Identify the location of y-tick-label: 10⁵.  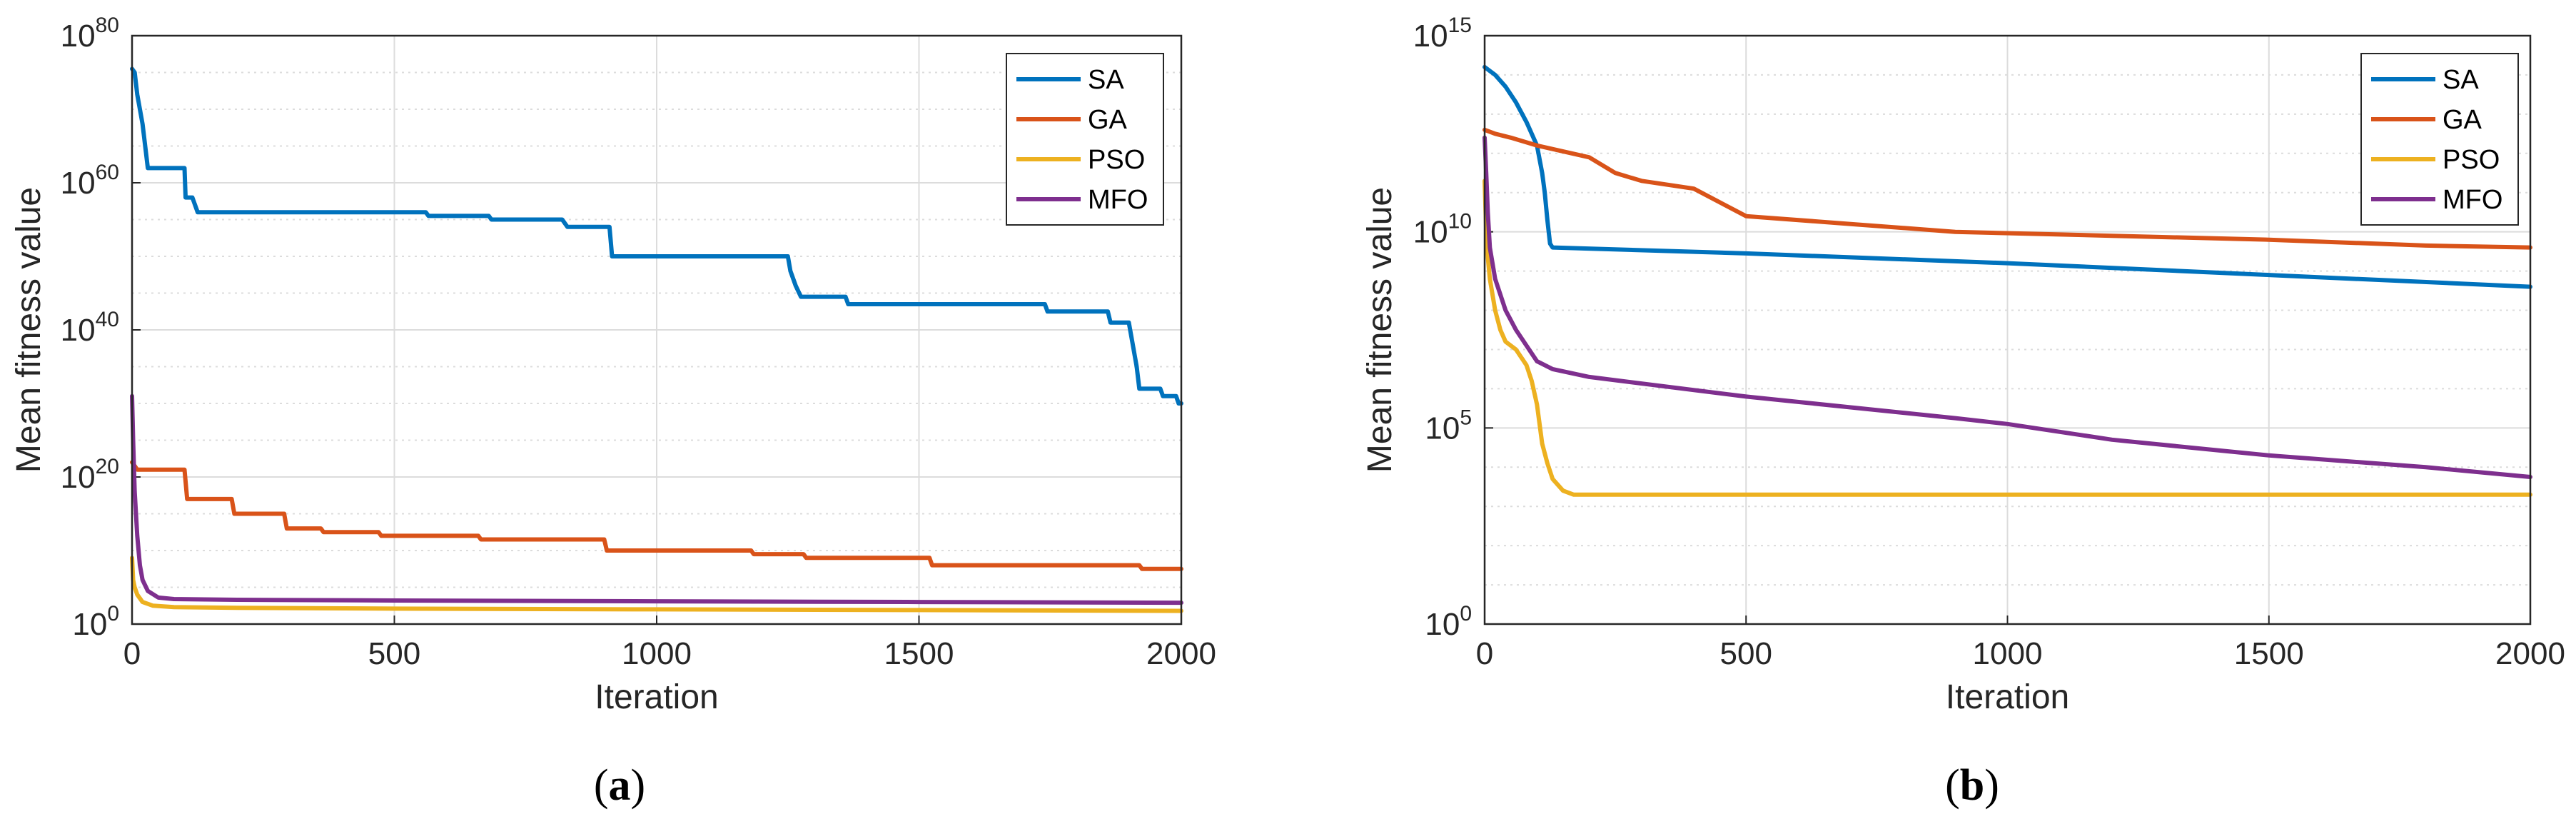
(1448, 426).